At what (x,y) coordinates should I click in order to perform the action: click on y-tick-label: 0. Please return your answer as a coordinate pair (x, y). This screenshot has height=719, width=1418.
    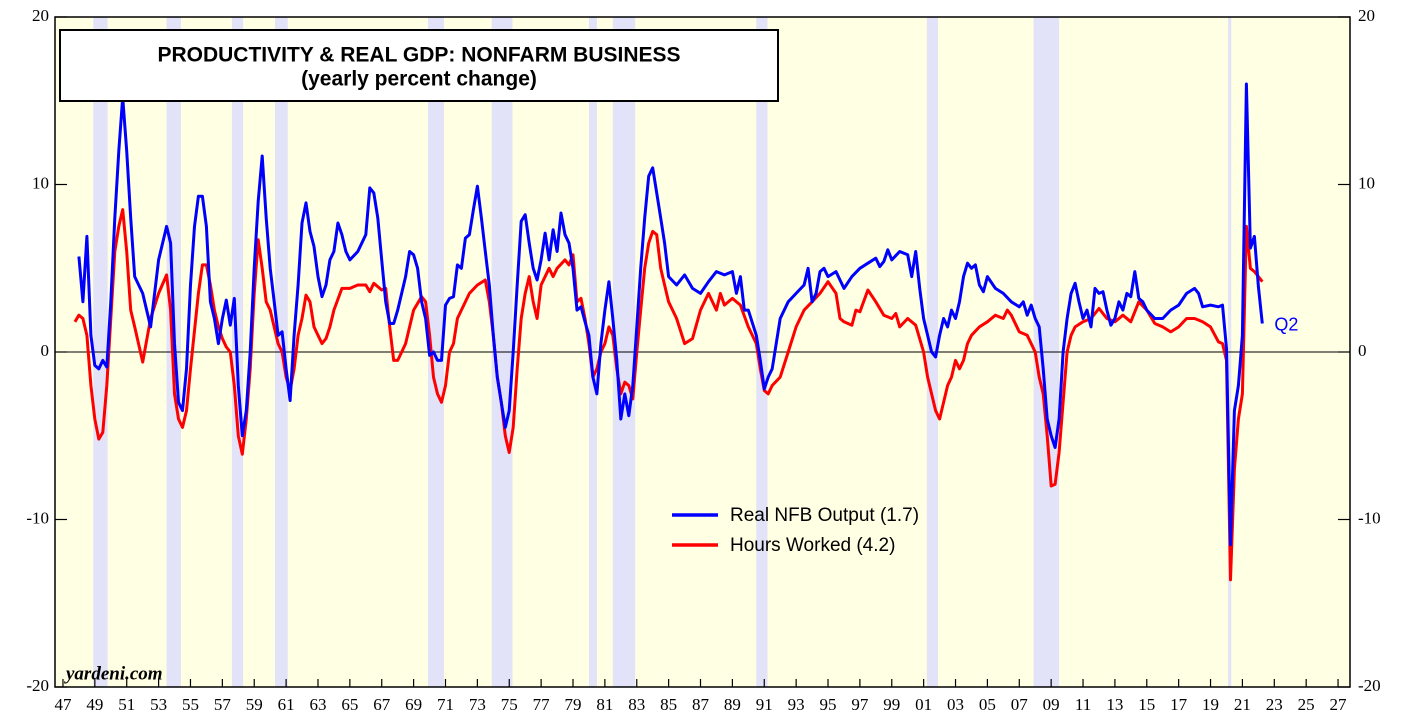
    Looking at the image, I should click on (45, 350).